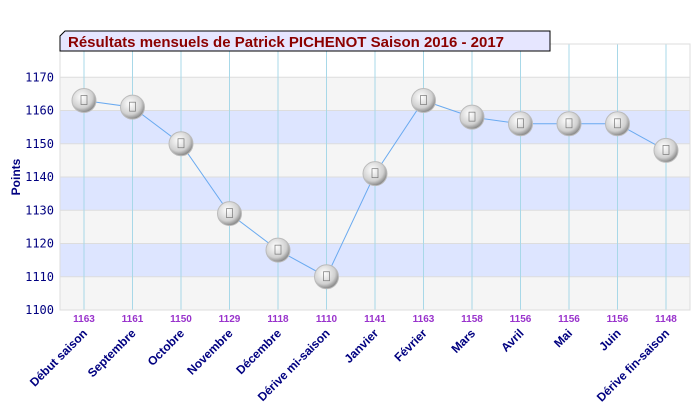 The image size is (700, 420). I want to click on x-tick-label: Janvier, so click(362, 346).